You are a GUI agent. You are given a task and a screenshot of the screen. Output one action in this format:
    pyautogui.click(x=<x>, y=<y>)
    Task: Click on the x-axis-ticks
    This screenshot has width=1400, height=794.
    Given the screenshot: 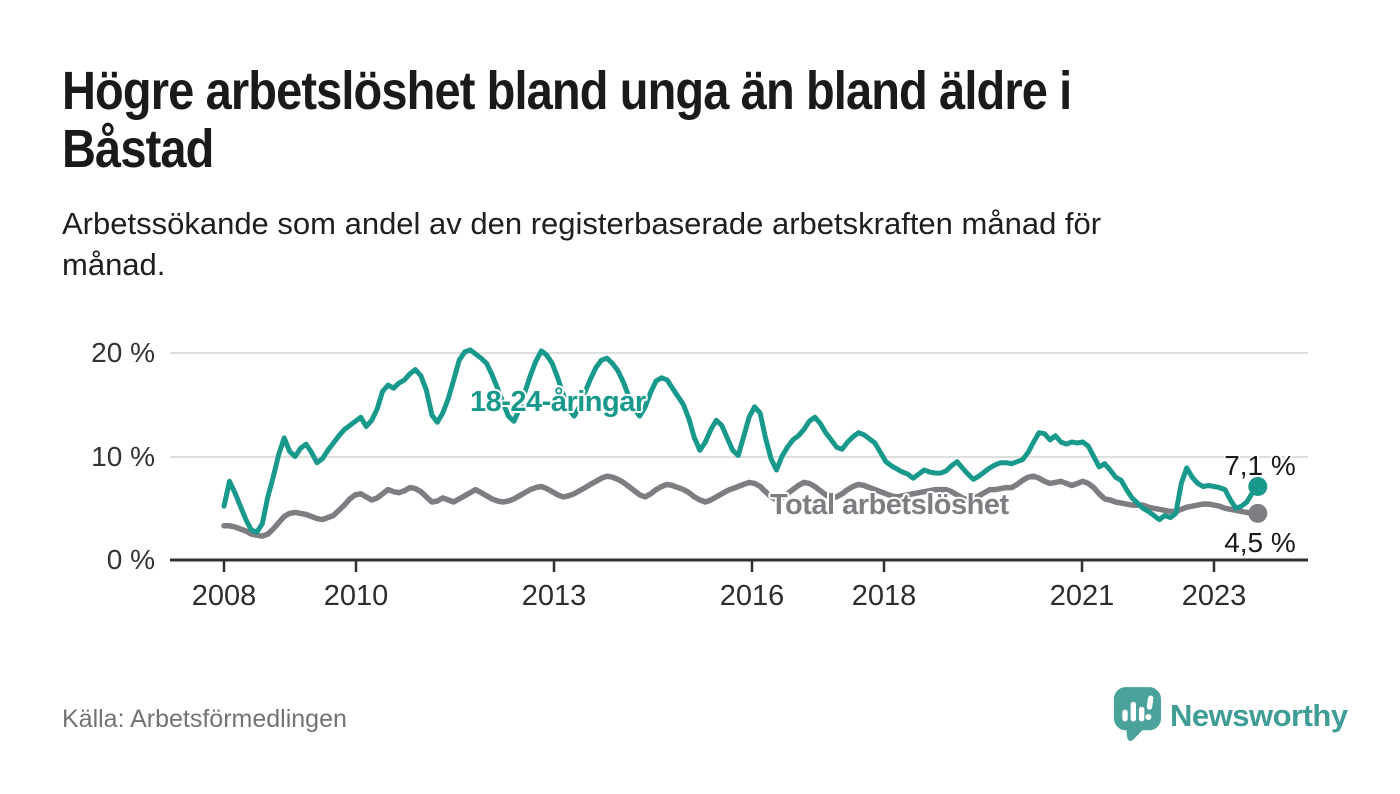 What is the action you would take?
    pyautogui.click(x=719, y=566)
    